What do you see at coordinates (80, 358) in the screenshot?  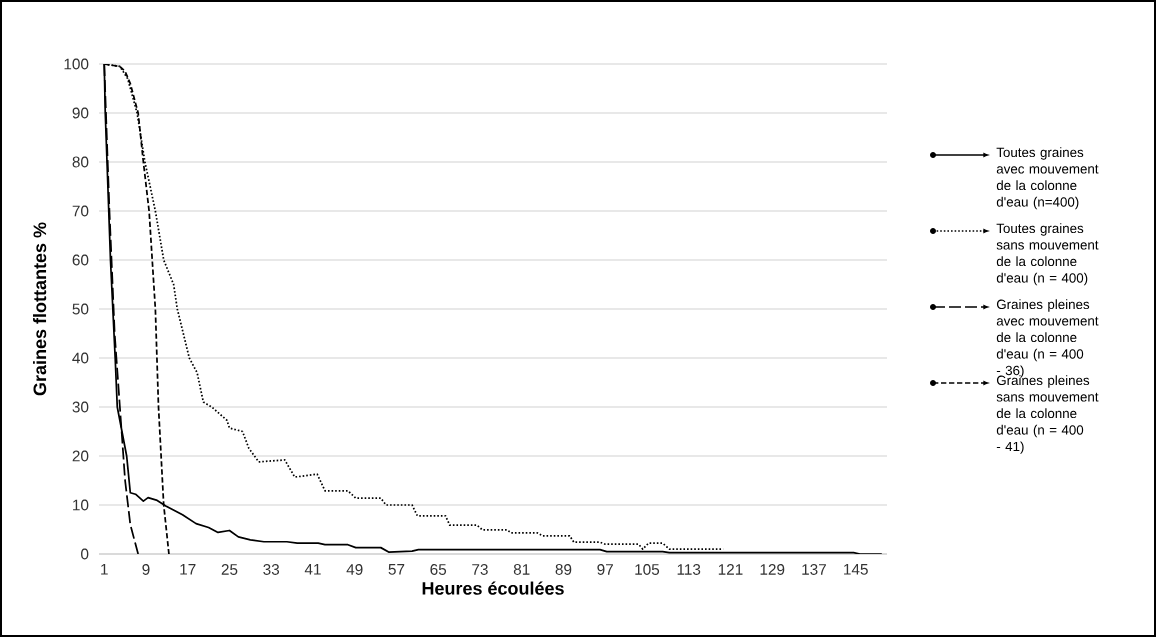 I see `y-tick-label: 40` at bounding box center [80, 358].